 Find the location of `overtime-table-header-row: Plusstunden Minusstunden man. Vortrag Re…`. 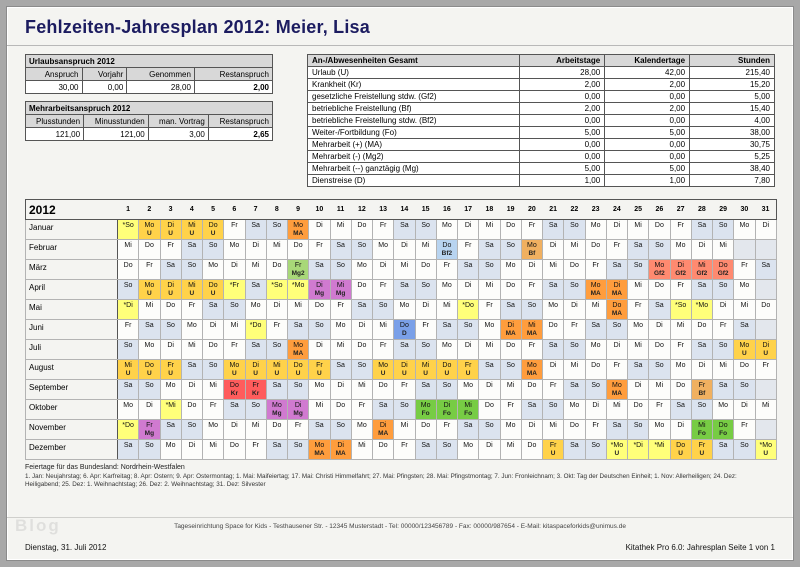

overtime-table-header-row: Plusstunden Minusstunden man. Vortrag Re… is located at coordinates (149, 121).